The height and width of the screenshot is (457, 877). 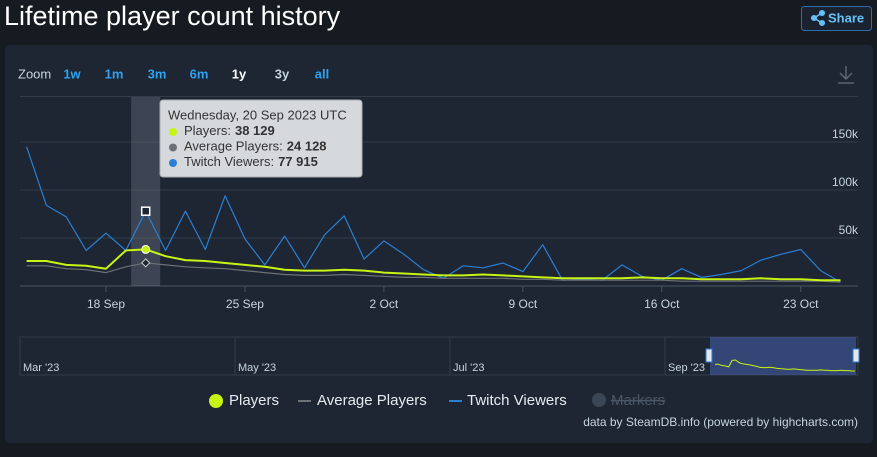 What do you see at coordinates (72, 73) in the screenshot?
I see `zoom-button: 1w` at bounding box center [72, 73].